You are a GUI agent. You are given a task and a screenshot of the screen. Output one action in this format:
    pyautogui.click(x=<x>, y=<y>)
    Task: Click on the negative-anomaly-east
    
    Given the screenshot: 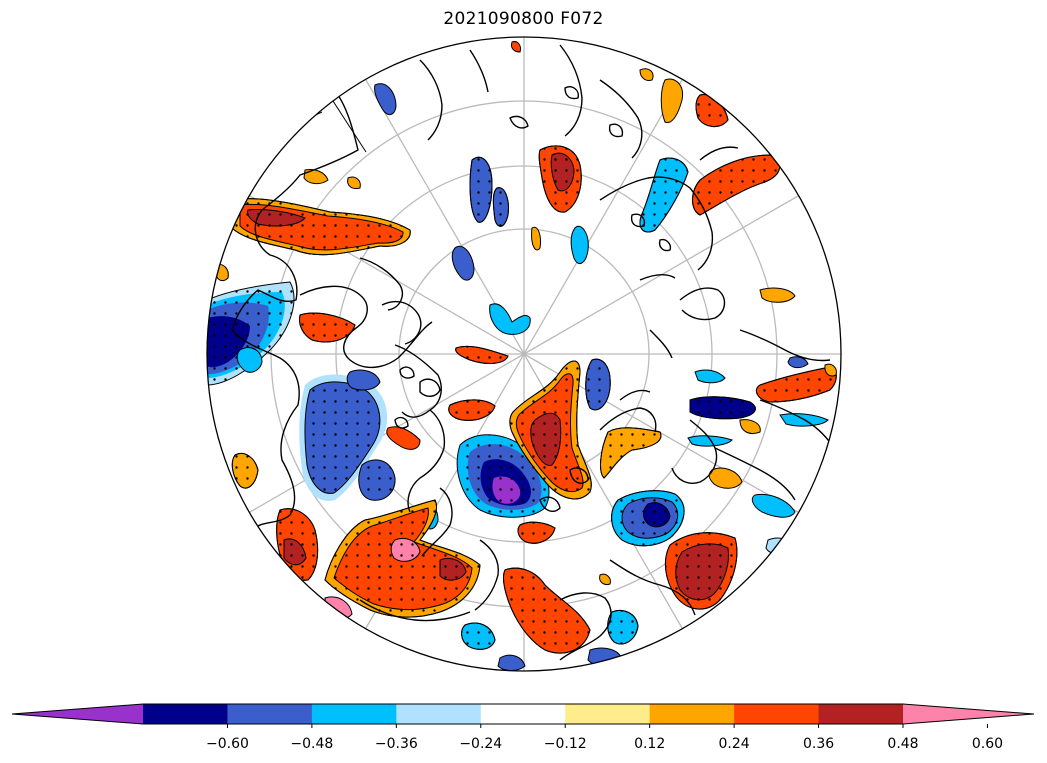 What is the action you would take?
    pyautogui.click(x=720, y=455)
    